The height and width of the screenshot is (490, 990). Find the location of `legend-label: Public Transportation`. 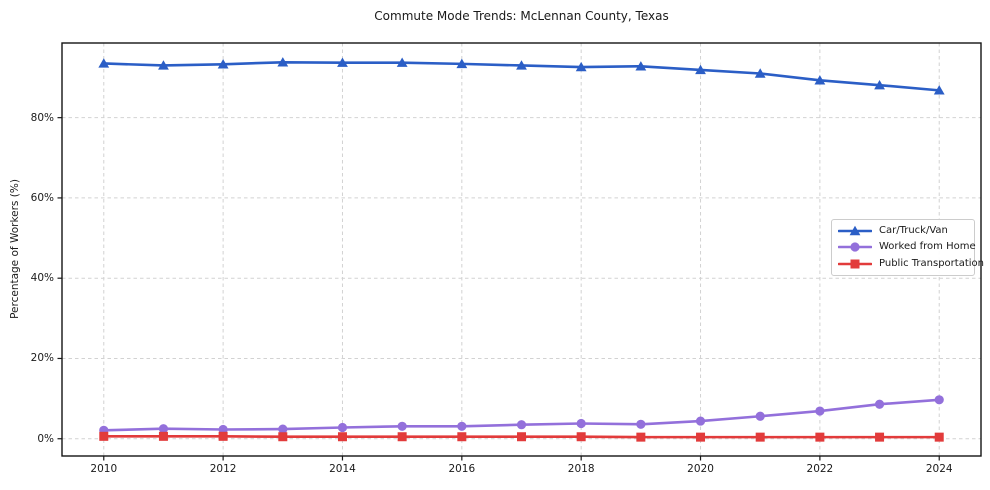

legend-label: Public Transportation is located at coordinates (931, 263).